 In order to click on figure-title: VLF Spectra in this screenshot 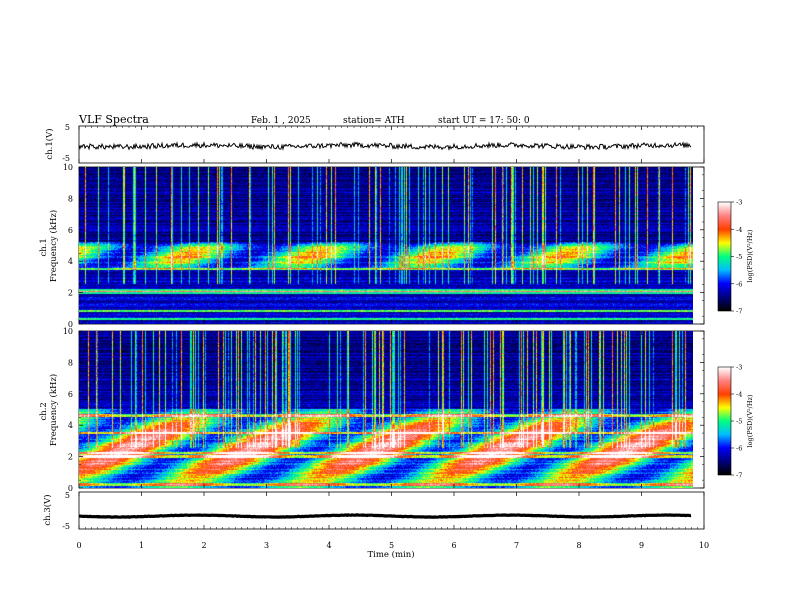, I will do `click(113, 119)`.